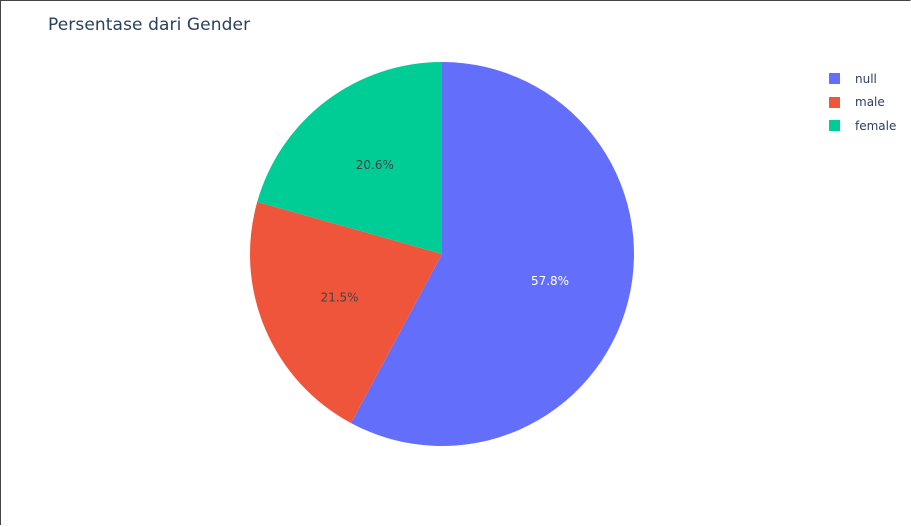 The height and width of the screenshot is (527, 911). Describe the element at coordinates (866, 78) in the screenshot. I see `legend-label-null: null` at that location.